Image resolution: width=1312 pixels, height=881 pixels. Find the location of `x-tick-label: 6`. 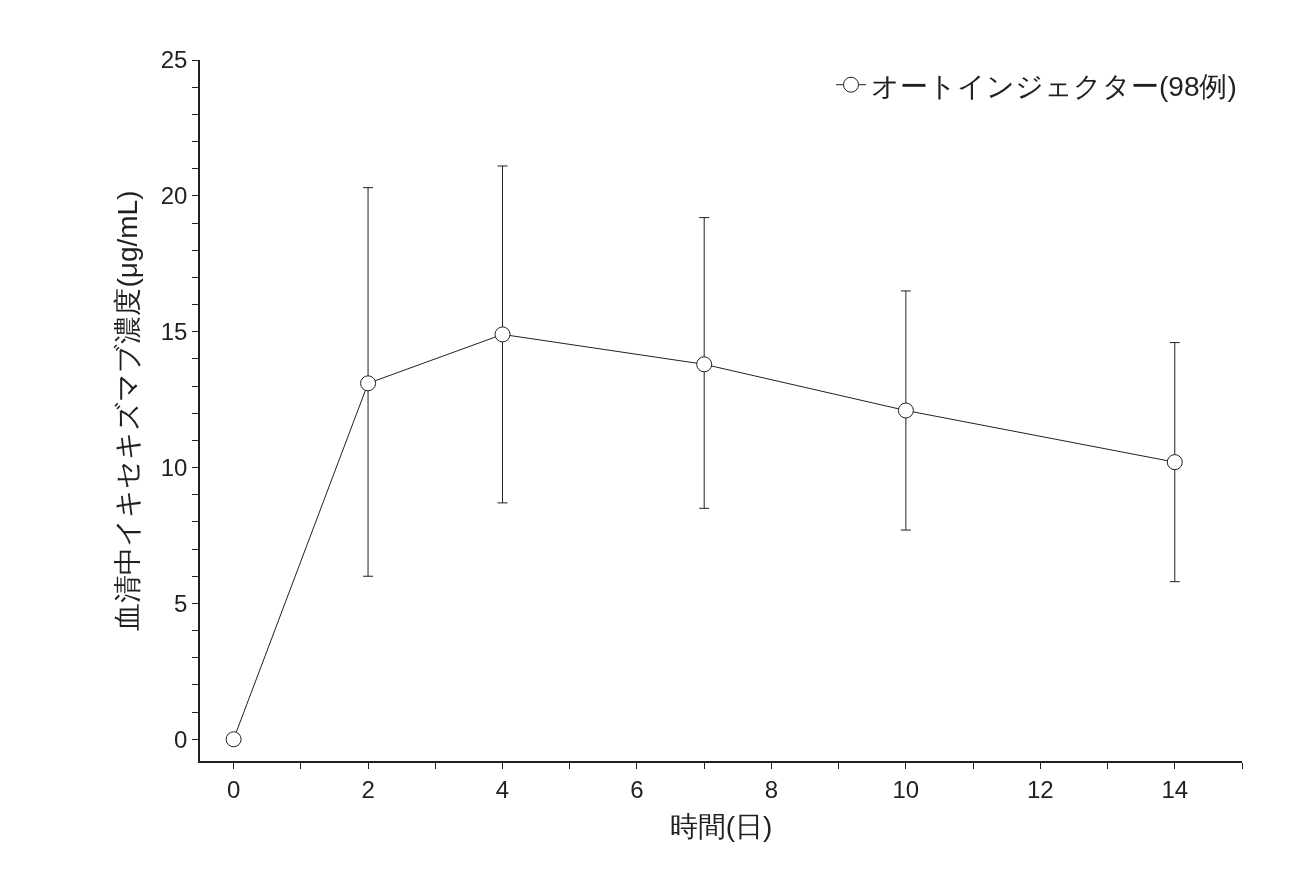

x-tick-label: 6 is located at coordinates (637, 789).